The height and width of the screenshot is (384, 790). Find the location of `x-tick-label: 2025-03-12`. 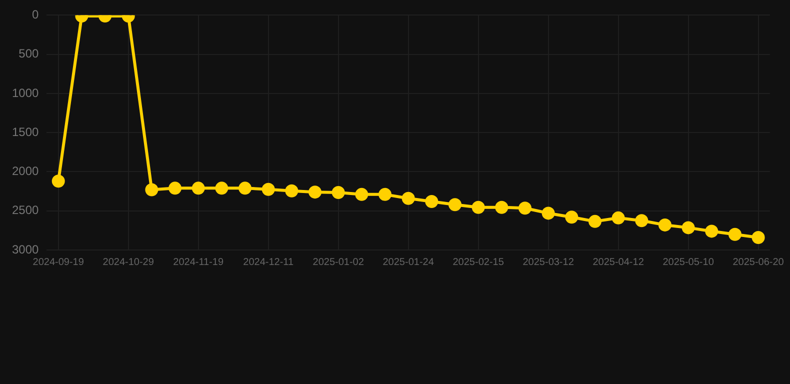

x-tick-label: 2025-03-12 is located at coordinates (548, 262).